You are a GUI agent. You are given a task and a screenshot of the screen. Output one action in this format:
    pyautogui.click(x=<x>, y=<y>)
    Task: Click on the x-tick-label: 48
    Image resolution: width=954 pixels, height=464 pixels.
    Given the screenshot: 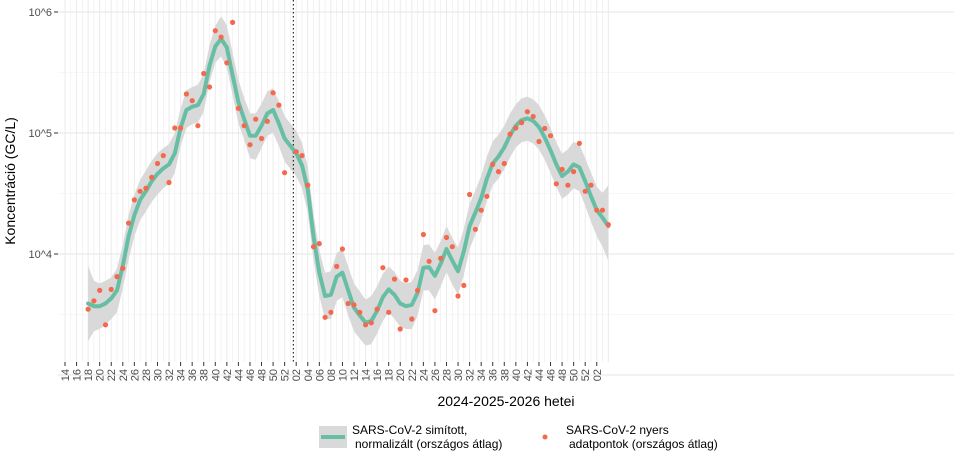 What is the action you would take?
    pyautogui.click(x=563, y=375)
    